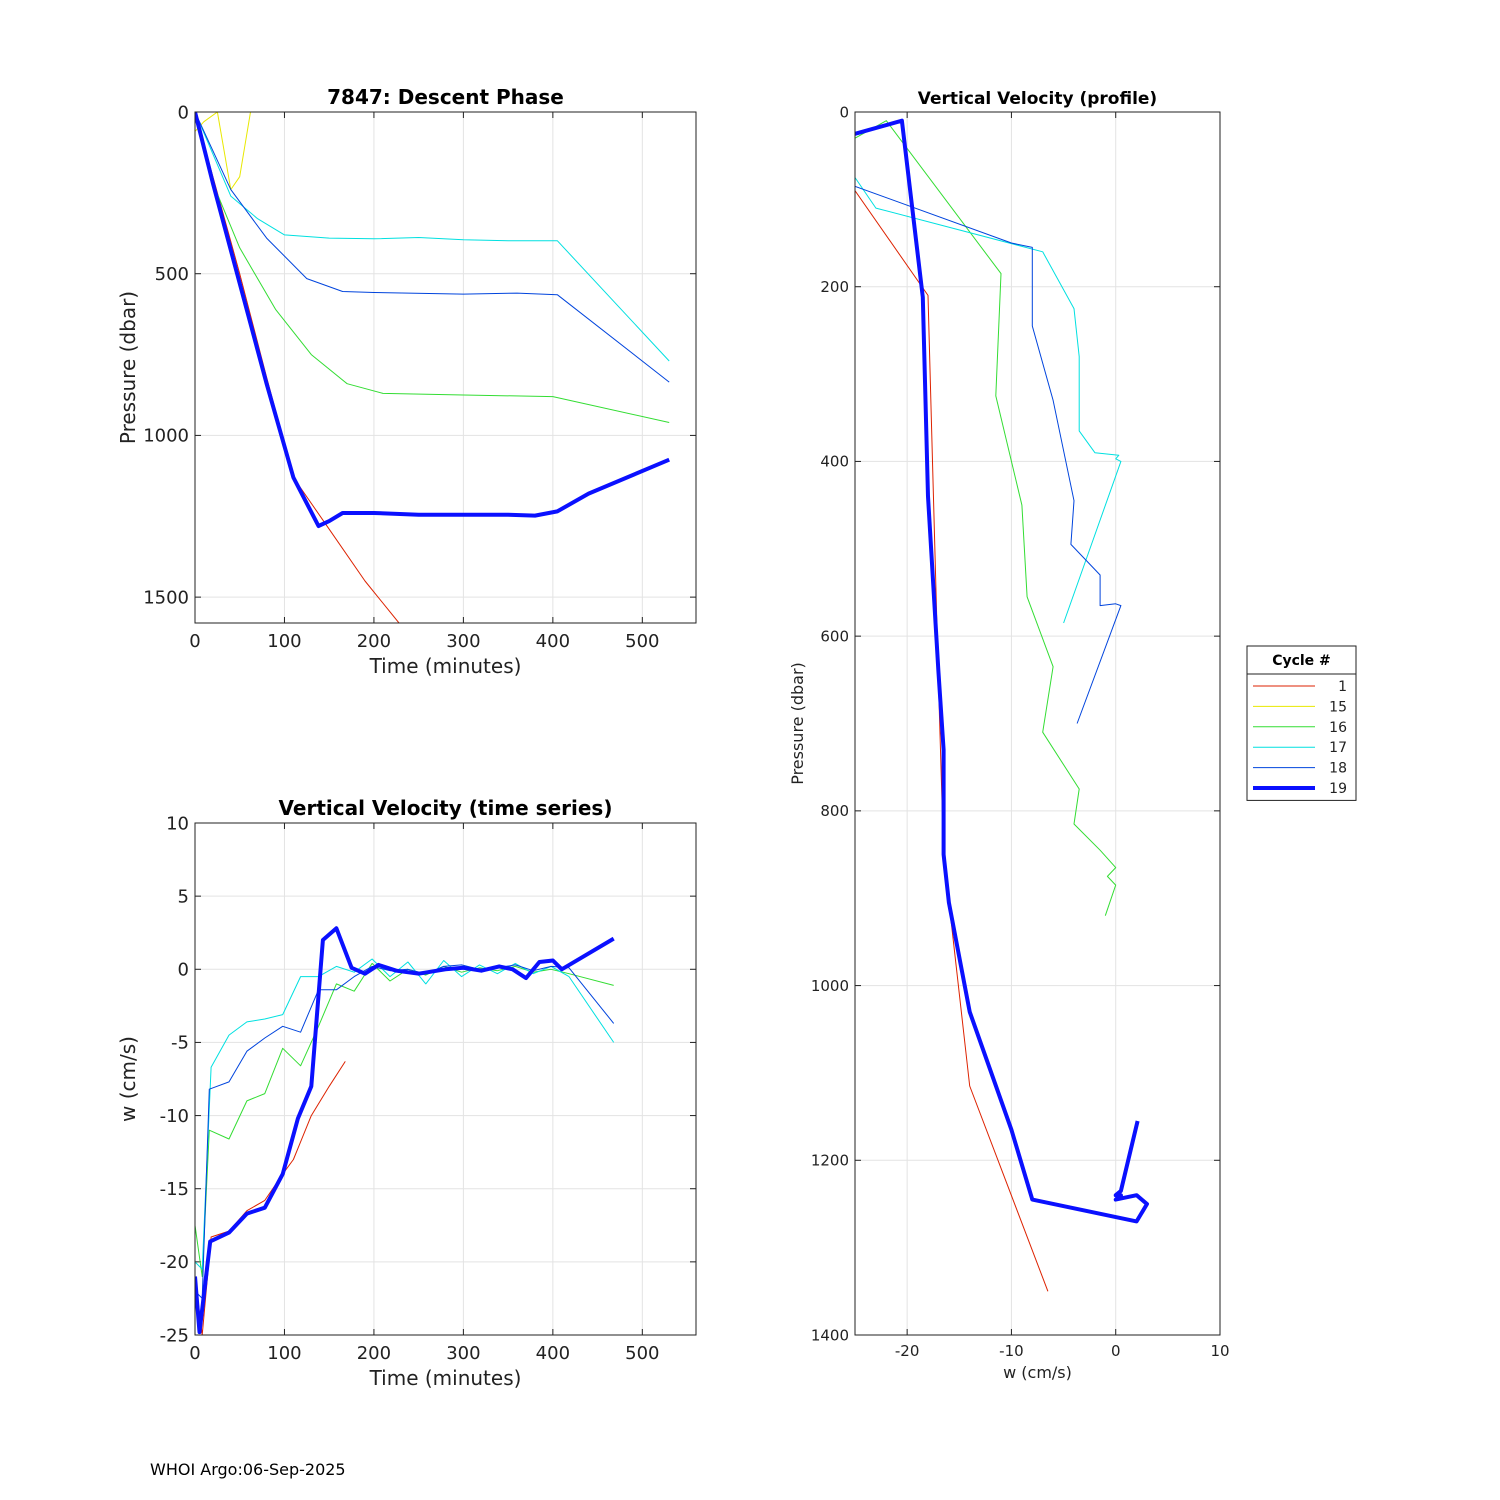 The height and width of the screenshot is (1500, 1500). What do you see at coordinates (834, 811) in the screenshot?
I see `y-tick-label: 800` at bounding box center [834, 811].